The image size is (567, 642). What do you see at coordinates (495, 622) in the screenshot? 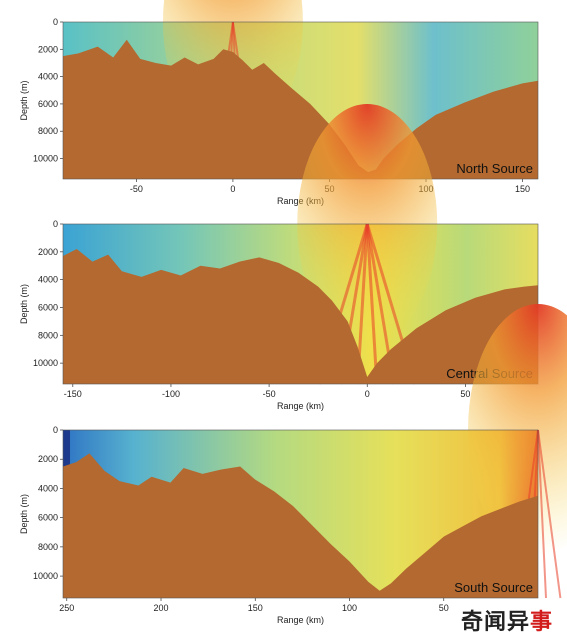
I see `watermark-text: 奇闻异` at bounding box center [495, 622].